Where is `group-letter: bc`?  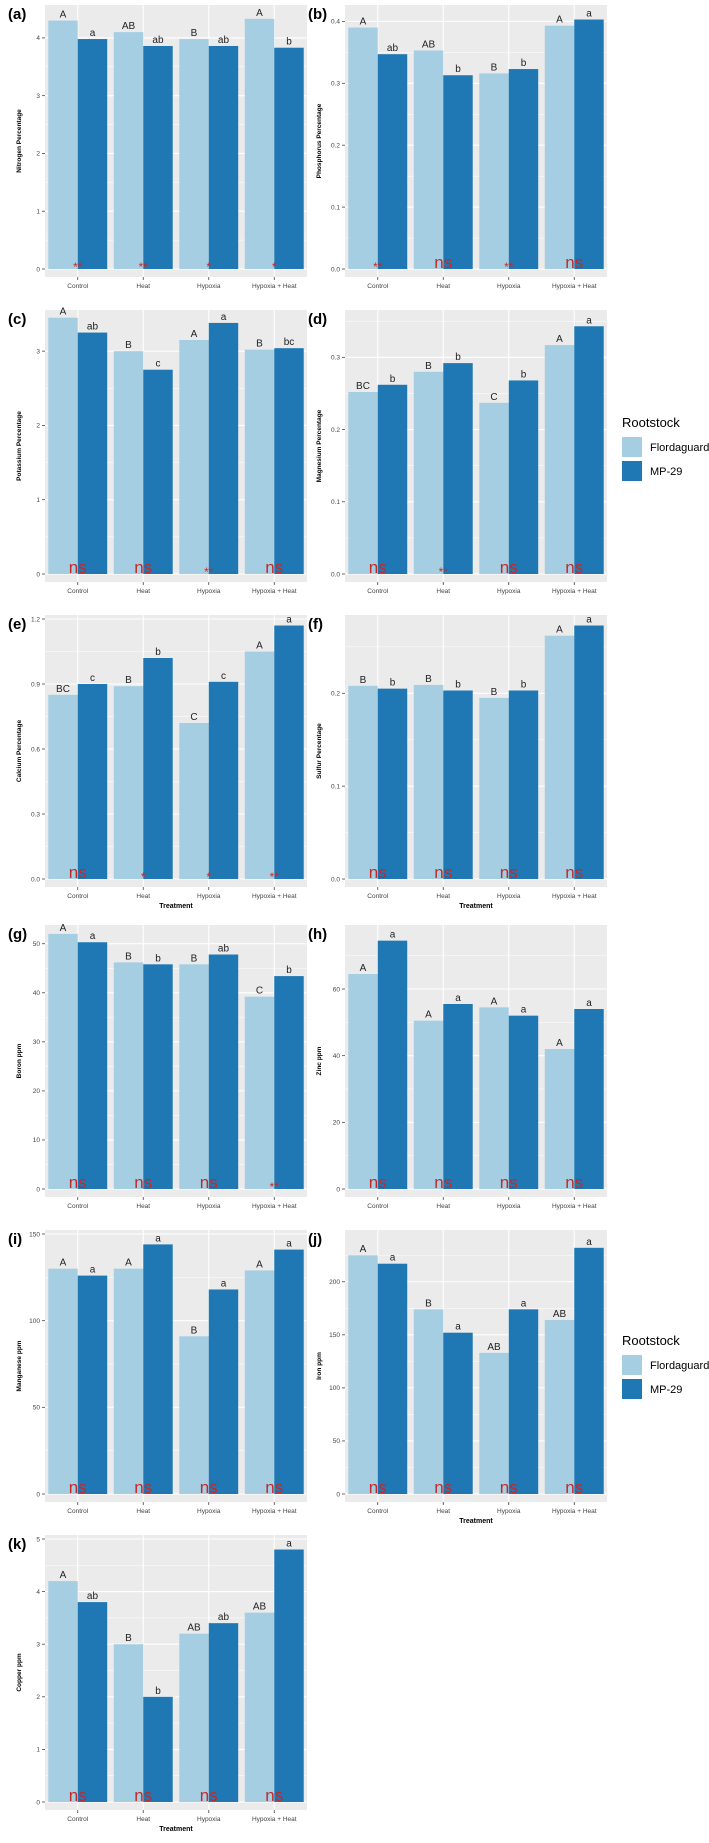 group-letter: bc is located at coordinates (289, 342).